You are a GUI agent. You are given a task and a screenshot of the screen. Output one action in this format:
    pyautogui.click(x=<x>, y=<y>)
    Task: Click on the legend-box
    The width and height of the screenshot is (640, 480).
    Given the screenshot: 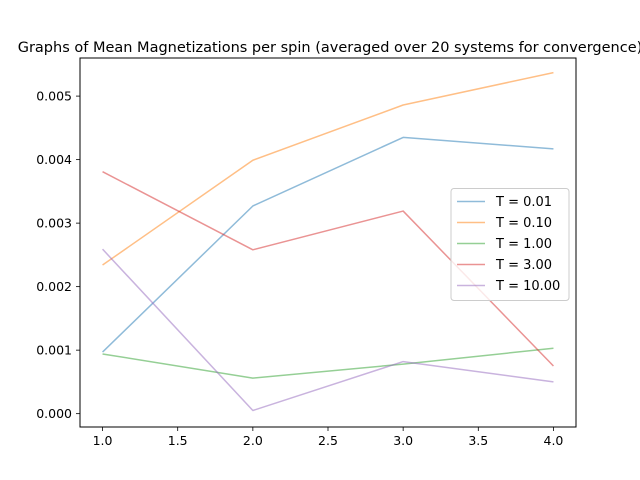 What is the action you would take?
    pyautogui.click(x=510, y=244)
    